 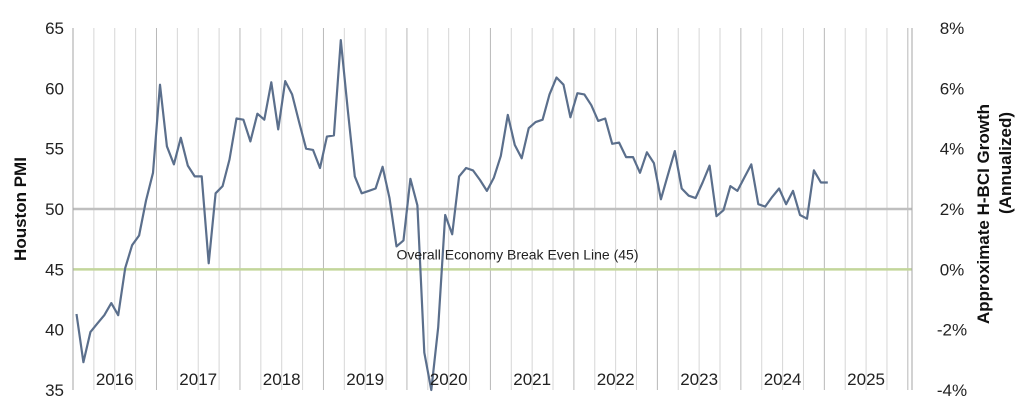 What do you see at coordinates (983, 214) in the screenshot?
I see `right-axis-title: Approximate H-BCI Growth` at bounding box center [983, 214].